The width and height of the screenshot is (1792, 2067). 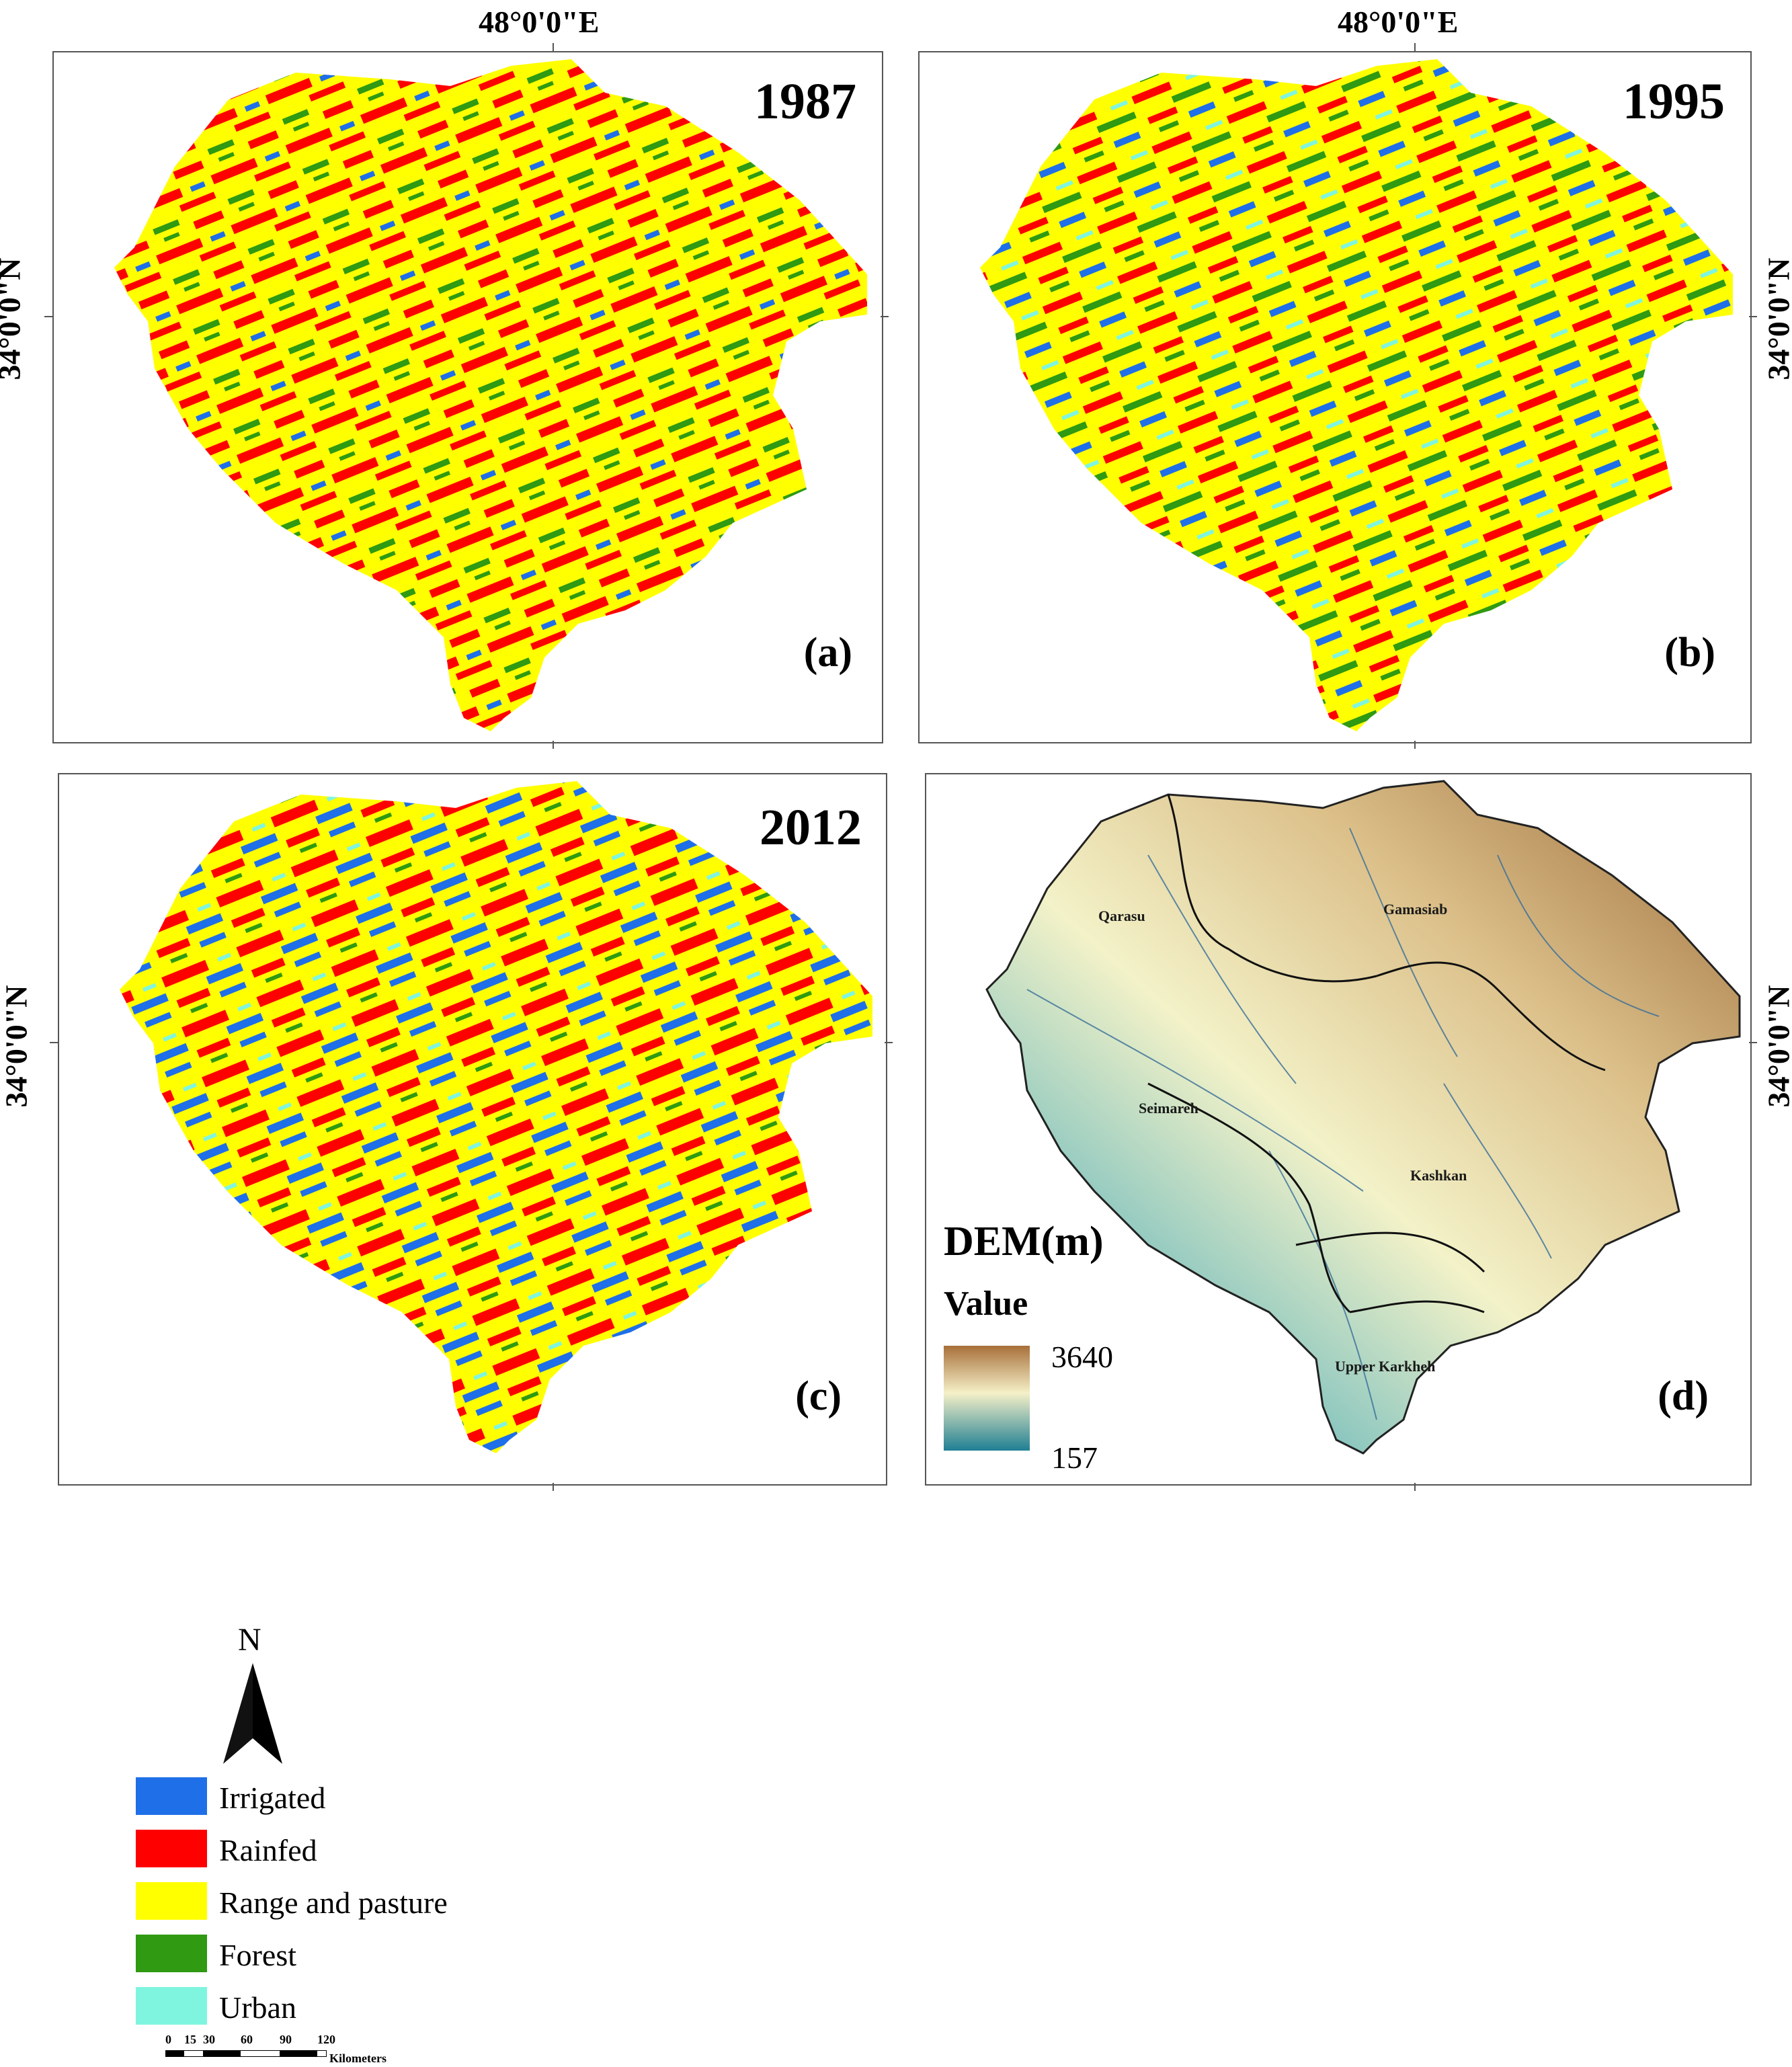 I want to click on lulc-map-1987, so click(x=490, y=395).